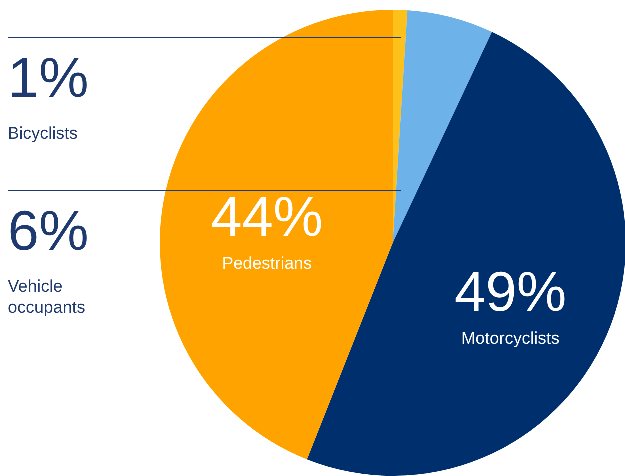 This screenshot has width=625, height=476. I want to click on data-label: 49%, so click(510, 291).